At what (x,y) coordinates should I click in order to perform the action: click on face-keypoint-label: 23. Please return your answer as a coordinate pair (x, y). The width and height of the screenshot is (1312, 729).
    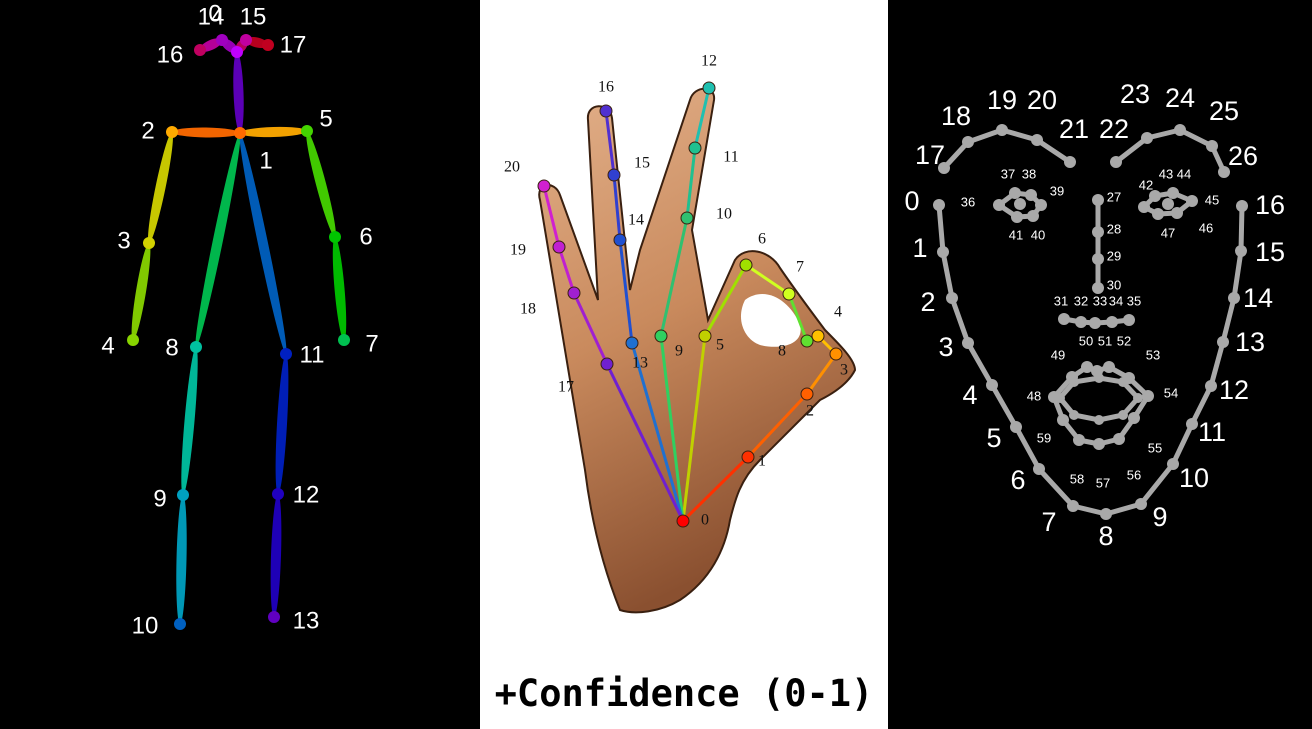
    Looking at the image, I should click on (1135, 94).